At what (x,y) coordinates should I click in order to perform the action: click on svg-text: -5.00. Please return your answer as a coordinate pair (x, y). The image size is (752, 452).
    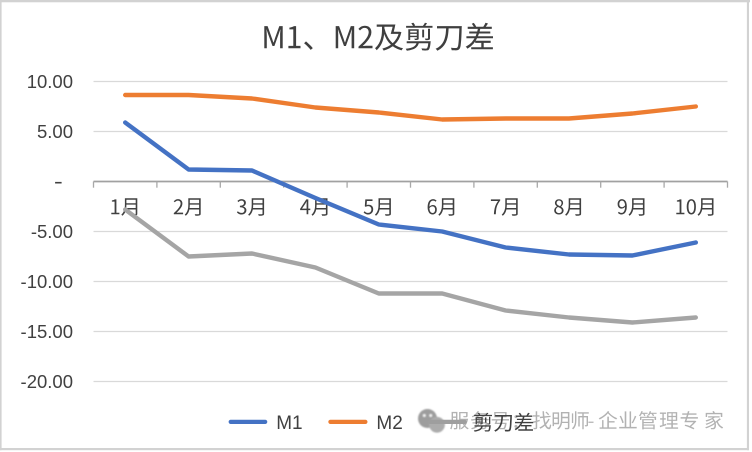
    Looking at the image, I should click on (52, 231).